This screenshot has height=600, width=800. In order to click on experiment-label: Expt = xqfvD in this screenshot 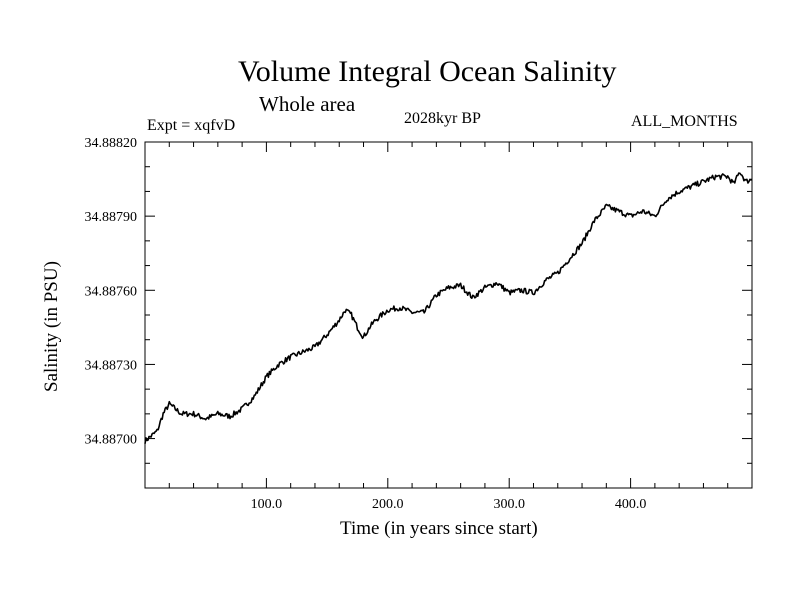, I will do `click(191, 125)`.